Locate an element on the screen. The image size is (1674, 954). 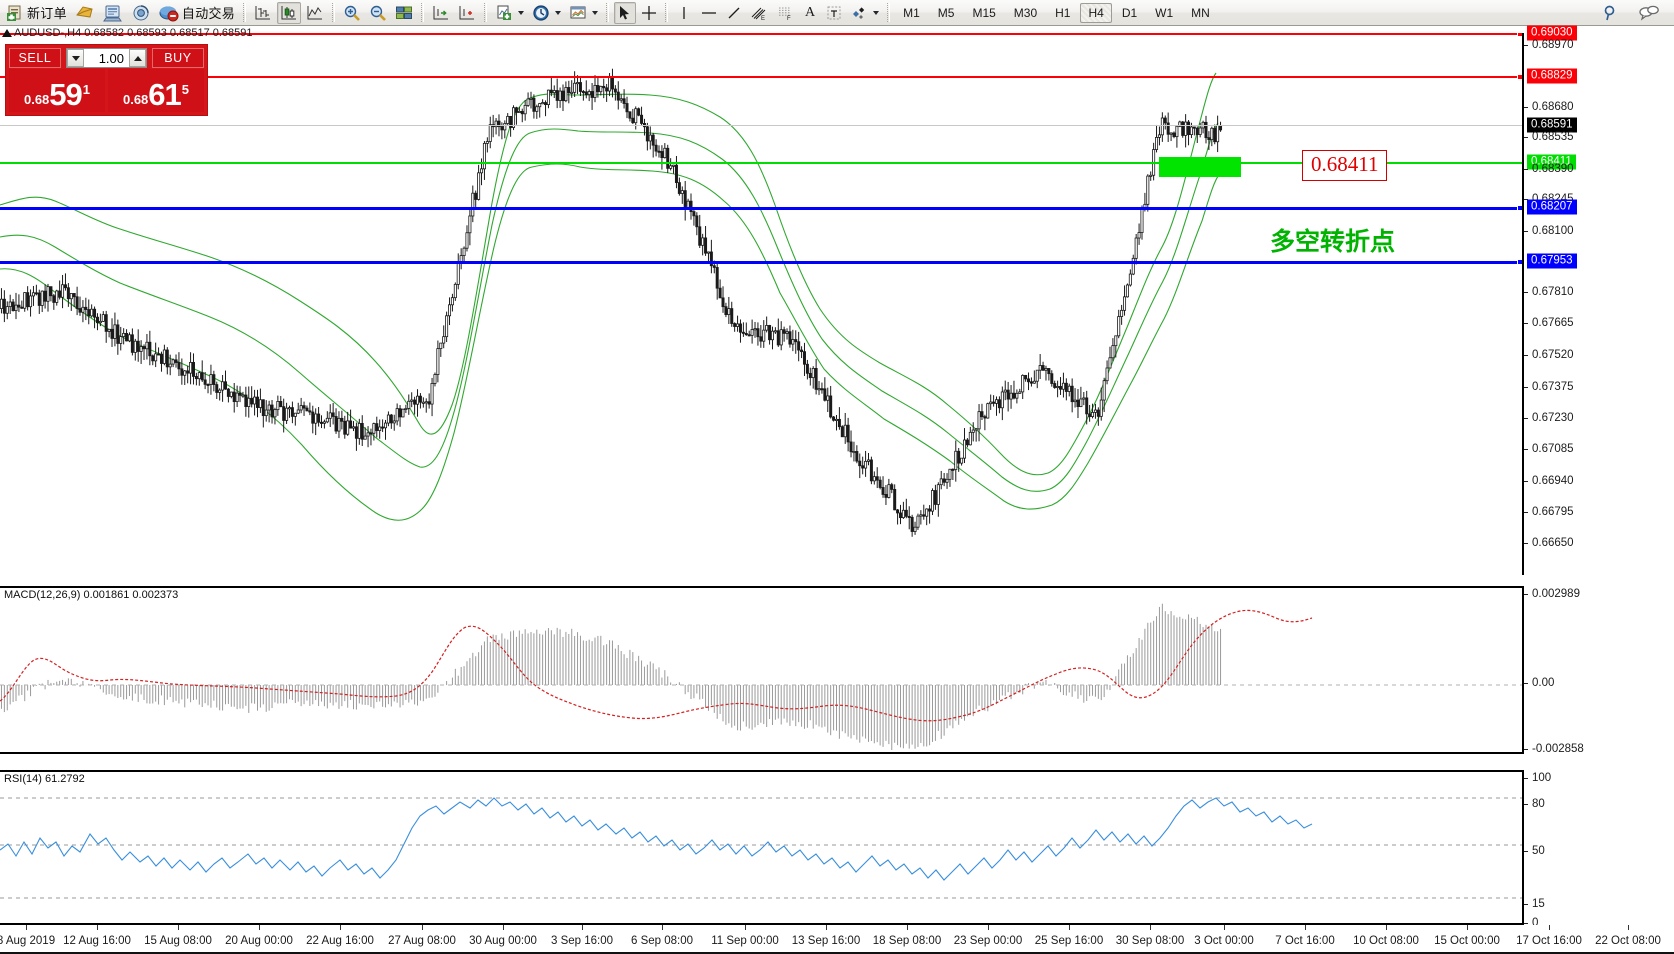
resize-corner is located at coordinates (8, 946).